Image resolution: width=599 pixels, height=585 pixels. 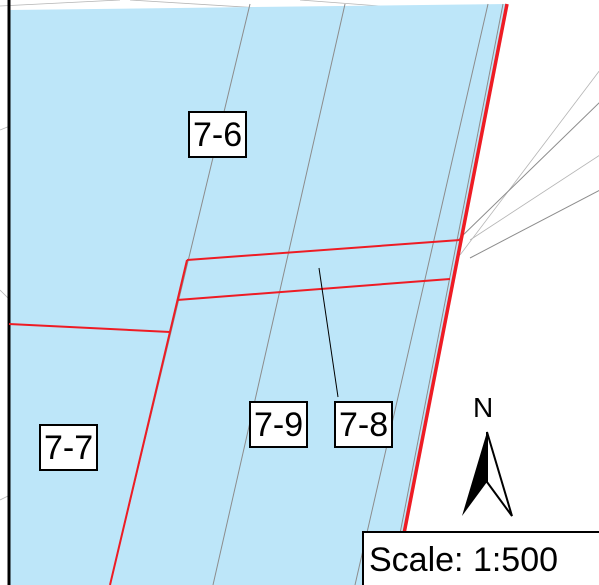 I want to click on parcel-label-7-8: 7-8, so click(x=364, y=424).